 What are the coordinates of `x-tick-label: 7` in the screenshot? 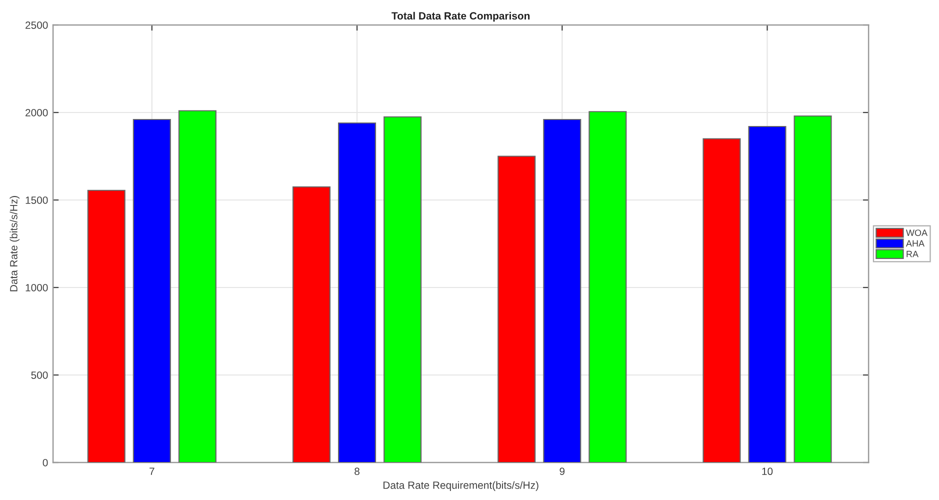 It's located at (152, 471).